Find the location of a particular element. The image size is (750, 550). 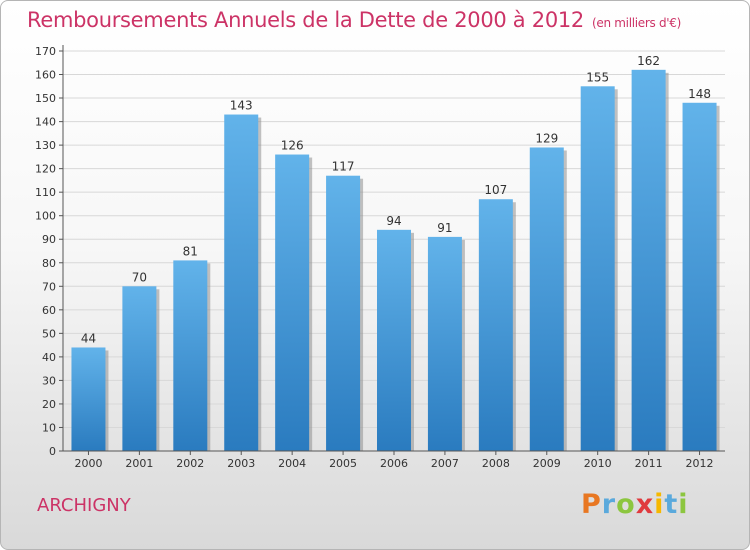

data-label: 107 is located at coordinates (495, 190).